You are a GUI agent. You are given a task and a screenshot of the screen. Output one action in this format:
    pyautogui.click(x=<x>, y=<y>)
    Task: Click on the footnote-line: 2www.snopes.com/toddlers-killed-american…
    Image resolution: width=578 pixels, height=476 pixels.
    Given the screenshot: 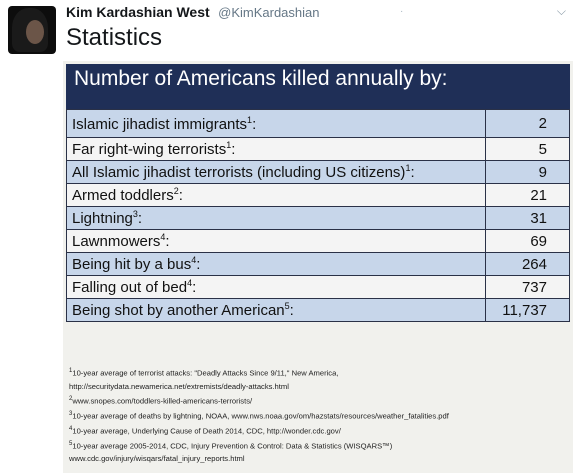 What is the action you would take?
    pyautogui.click(x=318, y=400)
    